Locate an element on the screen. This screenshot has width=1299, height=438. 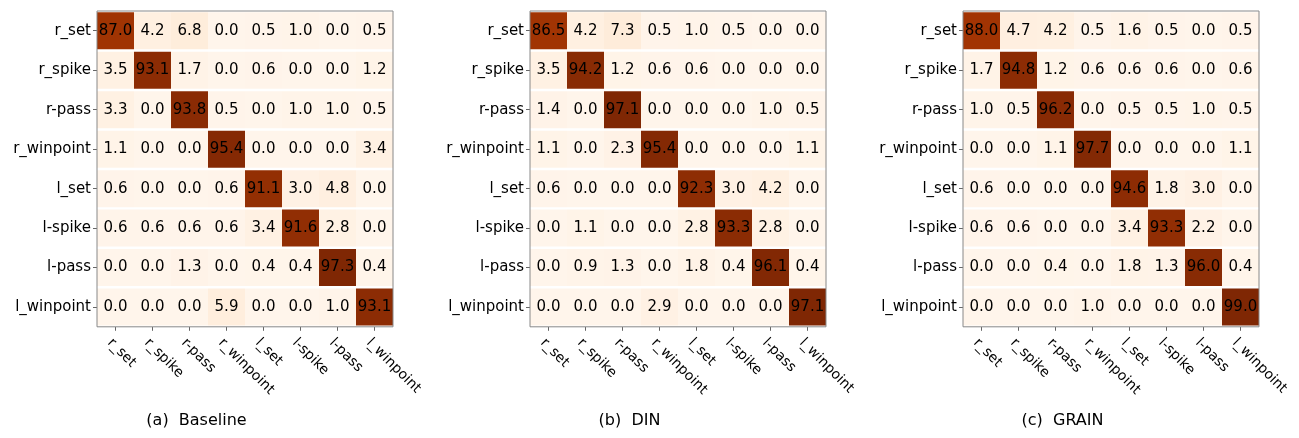
y-tick-label: l-pass is located at coordinates (502, 266).